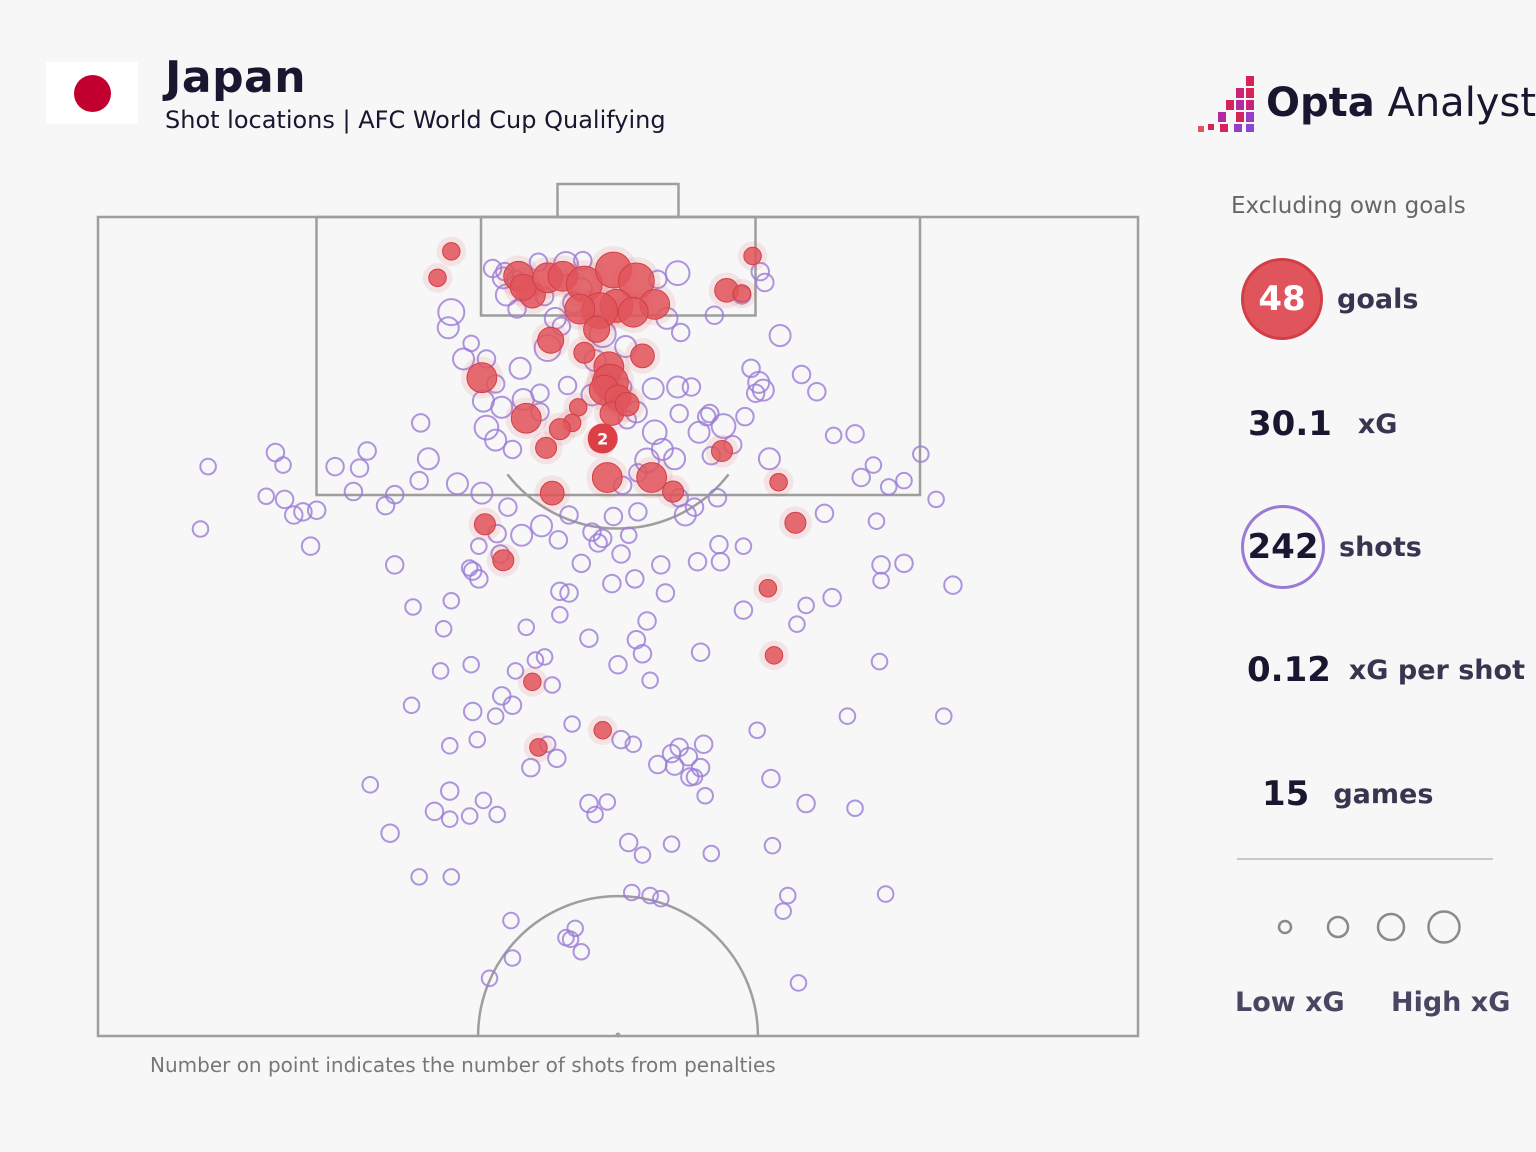  Describe the element at coordinates (1283, 547) in the screenshot. I see `shots-badge: 242` at that location.